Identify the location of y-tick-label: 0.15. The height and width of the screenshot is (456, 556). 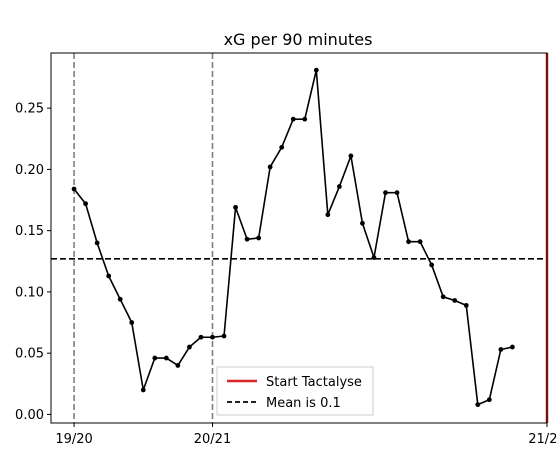
(29, 231).